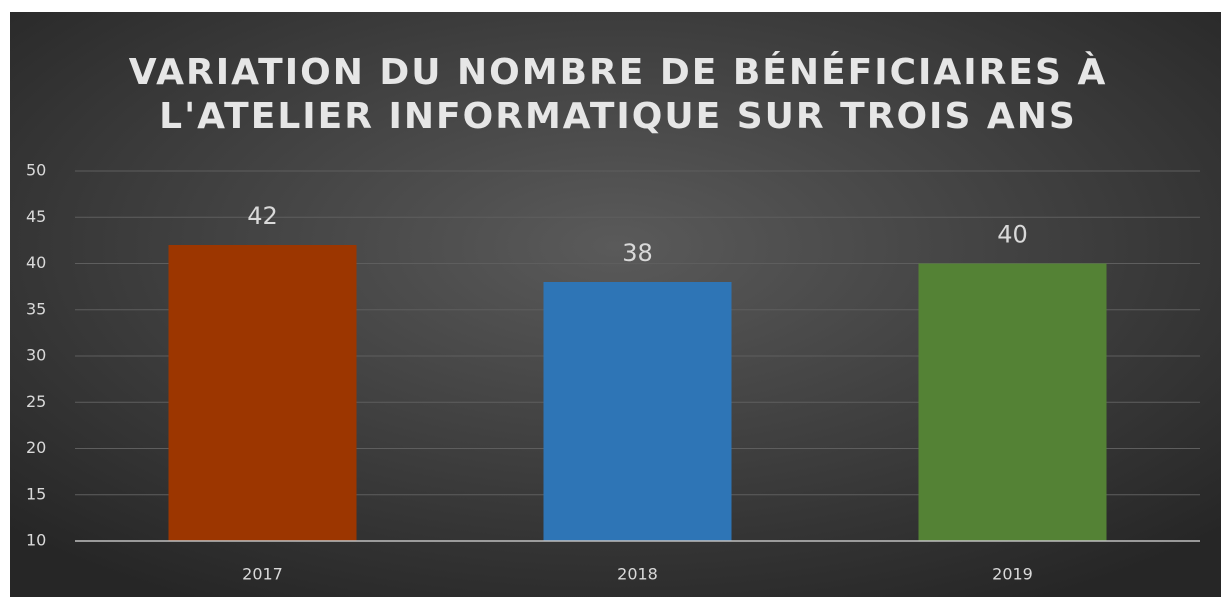 The width and height of the screenshot is (1221, 597). I want to click on data-label: 38, so click(637, 253).